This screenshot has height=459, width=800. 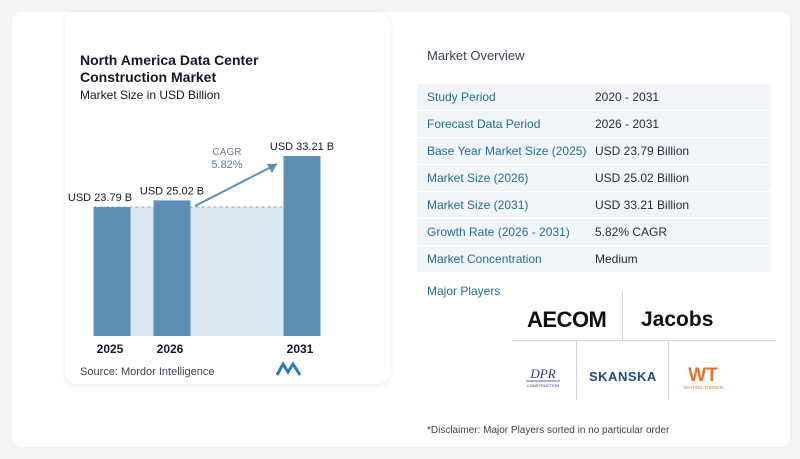 I want to click on bar-2031, so click(x=302, y=246).